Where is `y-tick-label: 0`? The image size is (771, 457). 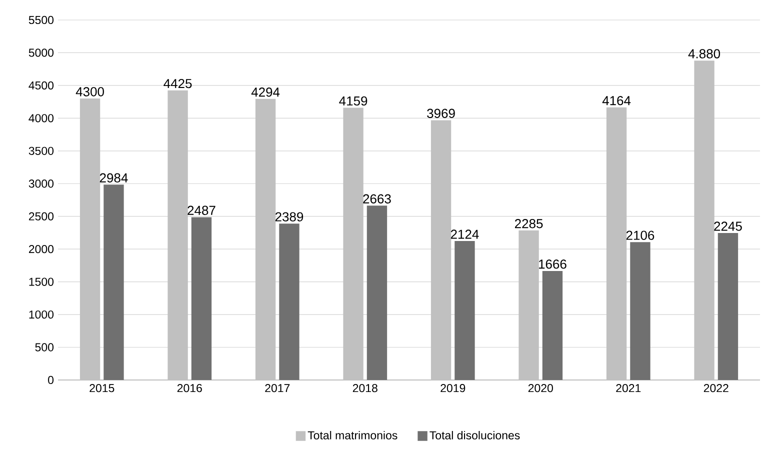
y-tick-label: 0 is located at coordinates (51, 380).